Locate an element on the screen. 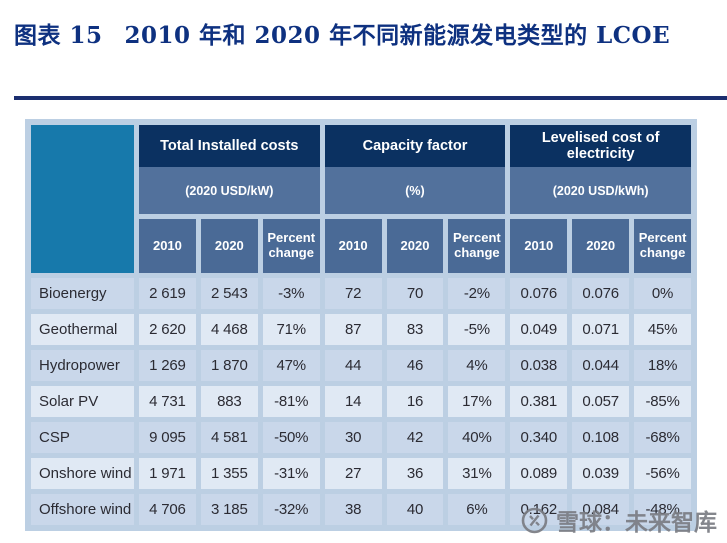  table-cell: -5% is located at coordinates (477, 329).